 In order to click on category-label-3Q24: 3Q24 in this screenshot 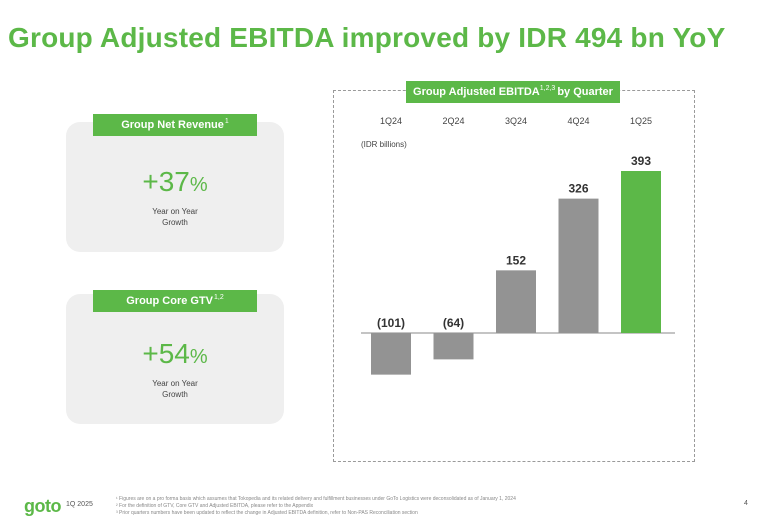, I will do `click(516, 121)`.